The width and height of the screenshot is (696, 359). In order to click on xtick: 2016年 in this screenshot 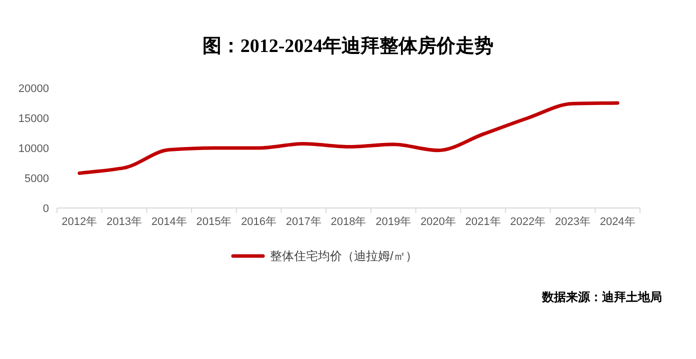, I will do `click(259, 222)`.